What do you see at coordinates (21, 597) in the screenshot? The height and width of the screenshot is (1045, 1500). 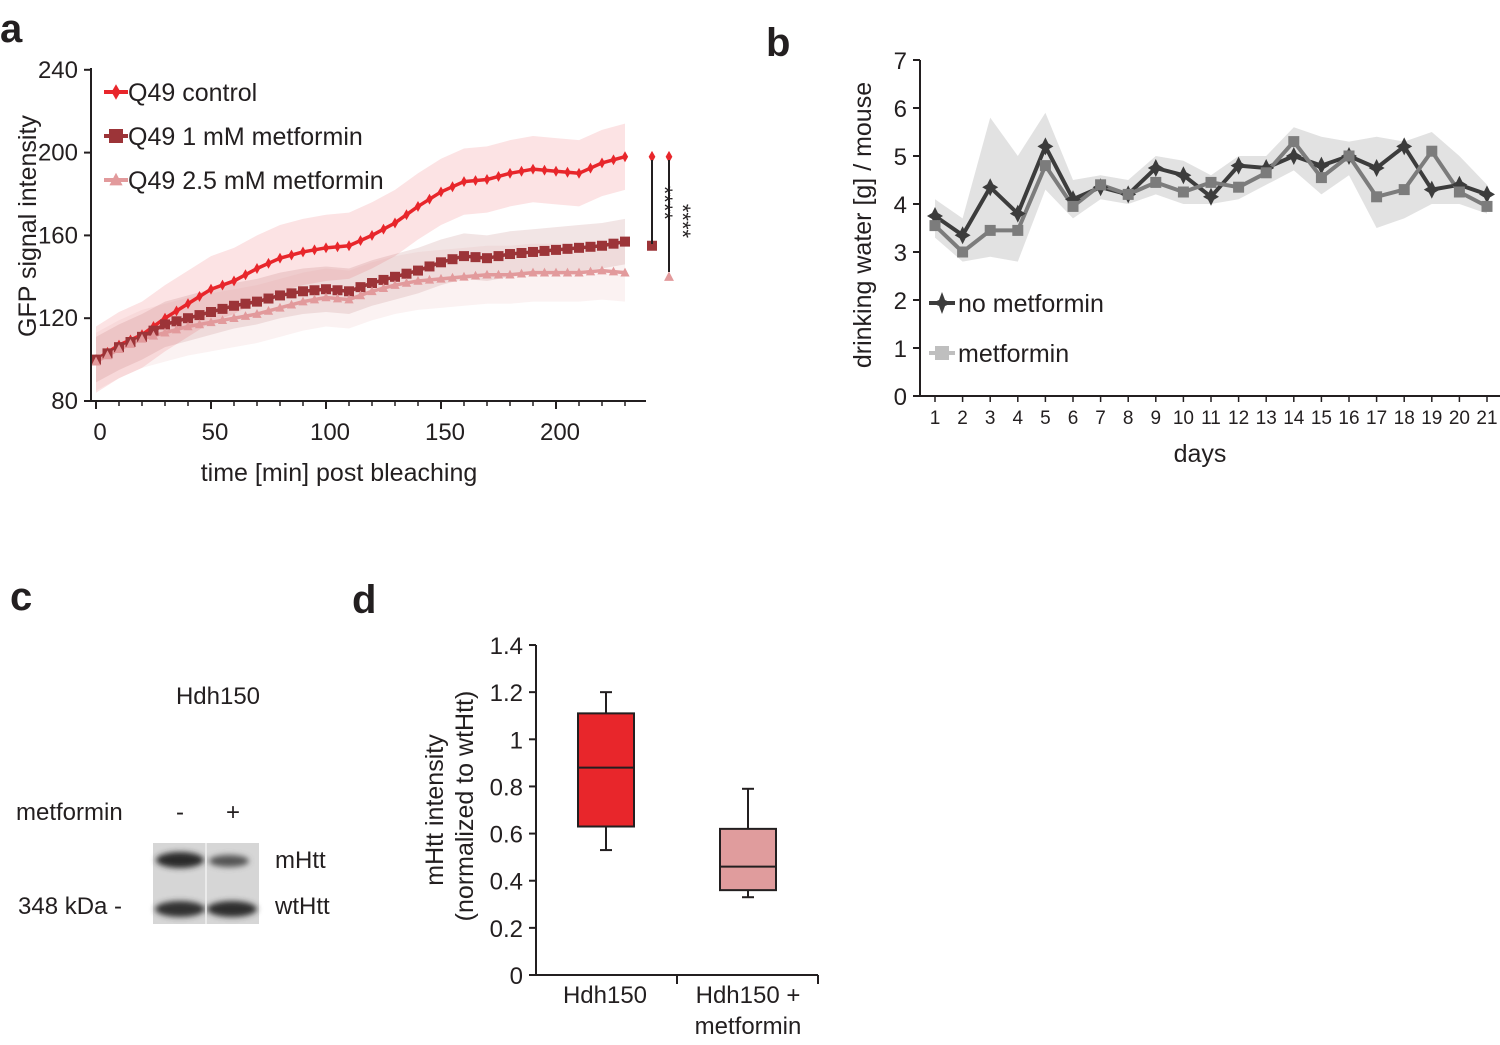 I see `panel-letter-c: c` at bounding box center [21, 597].